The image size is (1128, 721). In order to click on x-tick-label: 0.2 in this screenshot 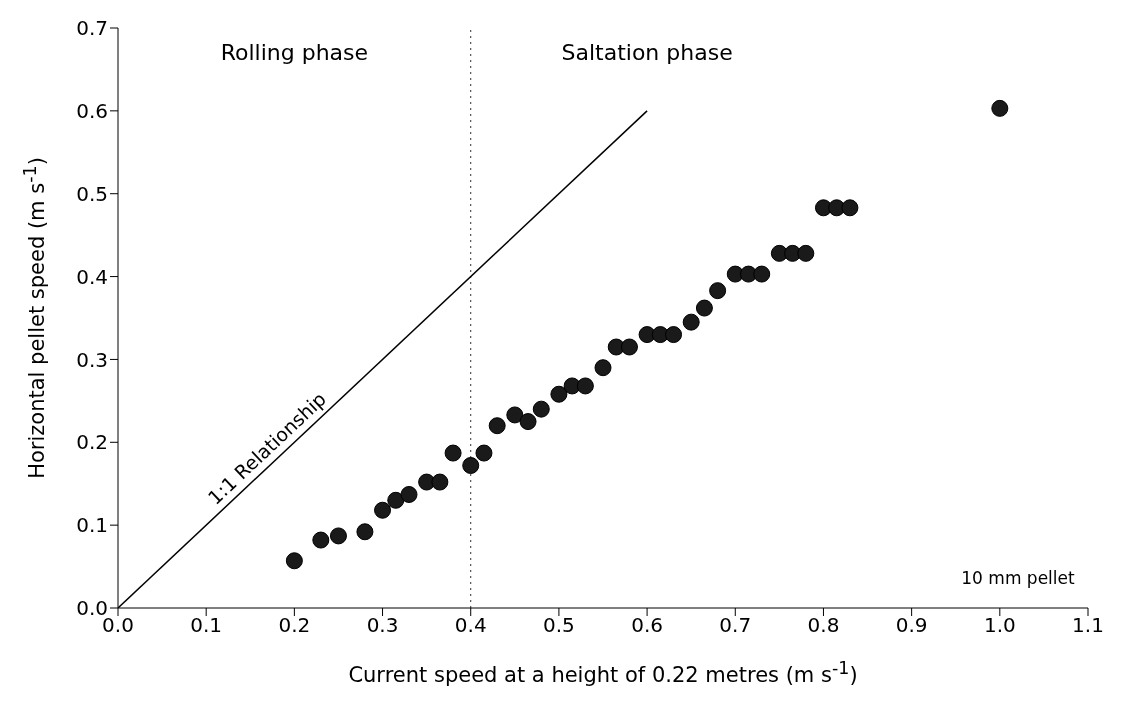, I will do `click(294, 625)`.